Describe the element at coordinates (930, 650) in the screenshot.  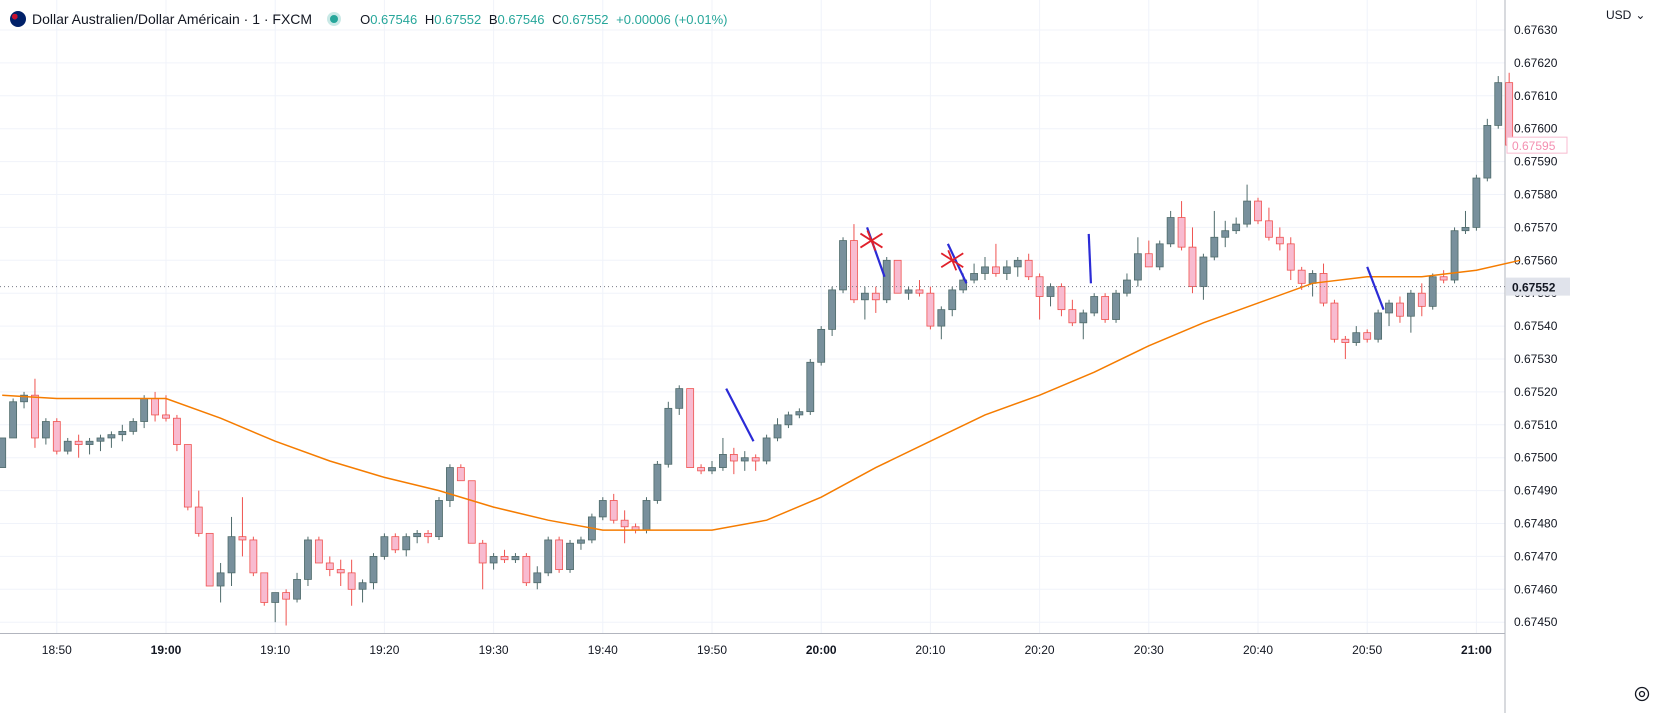
I see `x-tick-label: 20:10` at that location.